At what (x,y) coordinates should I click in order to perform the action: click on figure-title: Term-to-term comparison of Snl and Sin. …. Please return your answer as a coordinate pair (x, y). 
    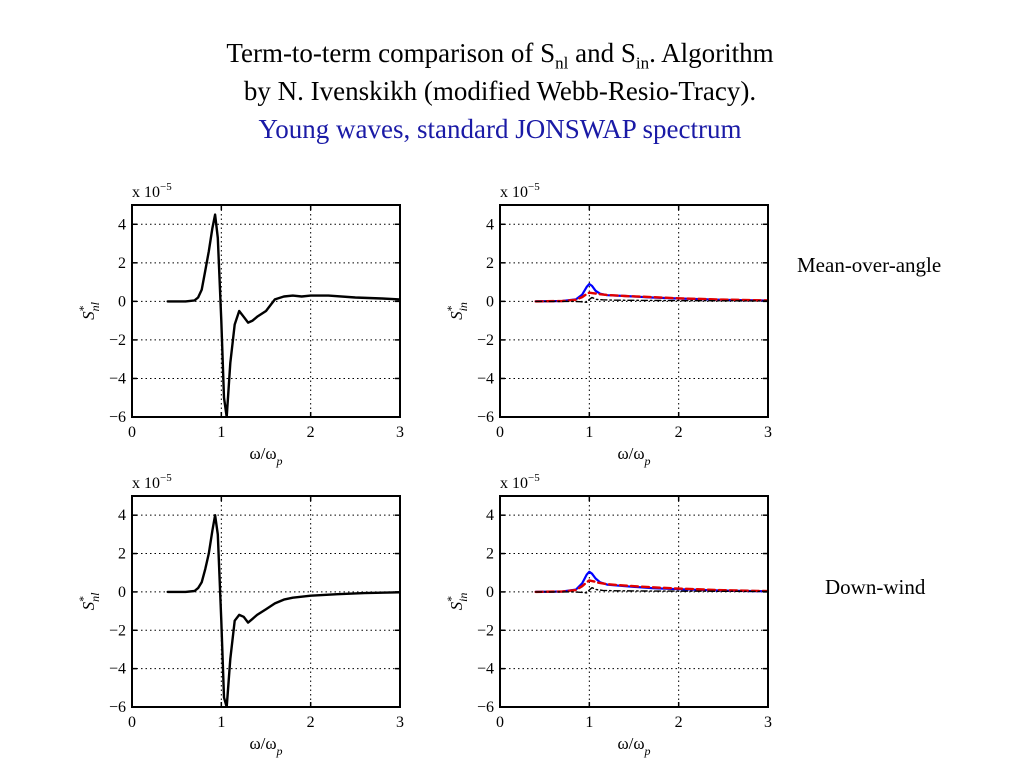
    Looking at the image, I should click on (500, 91).